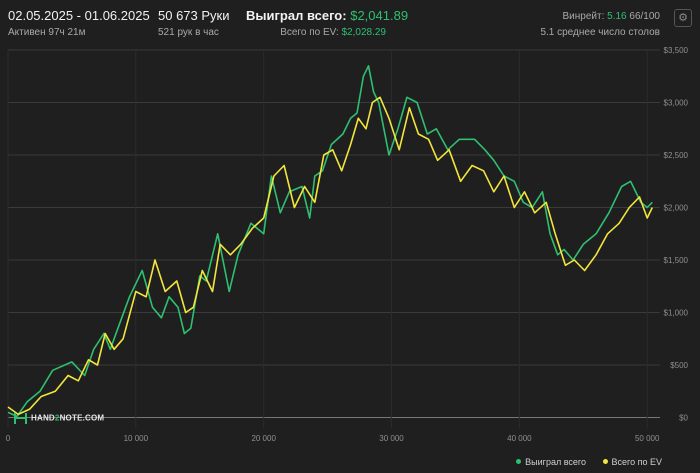  I want to click on y-tick-label: $2,500, so click(676, 155).